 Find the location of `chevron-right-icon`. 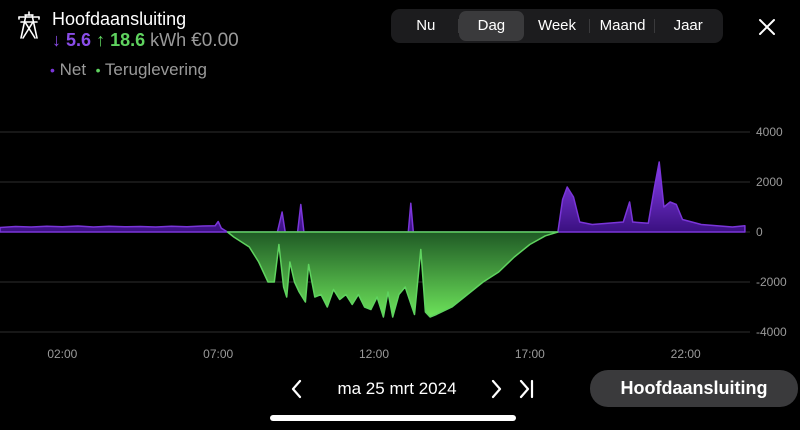

chevron-right-icon is located at coordinates (496, 389).